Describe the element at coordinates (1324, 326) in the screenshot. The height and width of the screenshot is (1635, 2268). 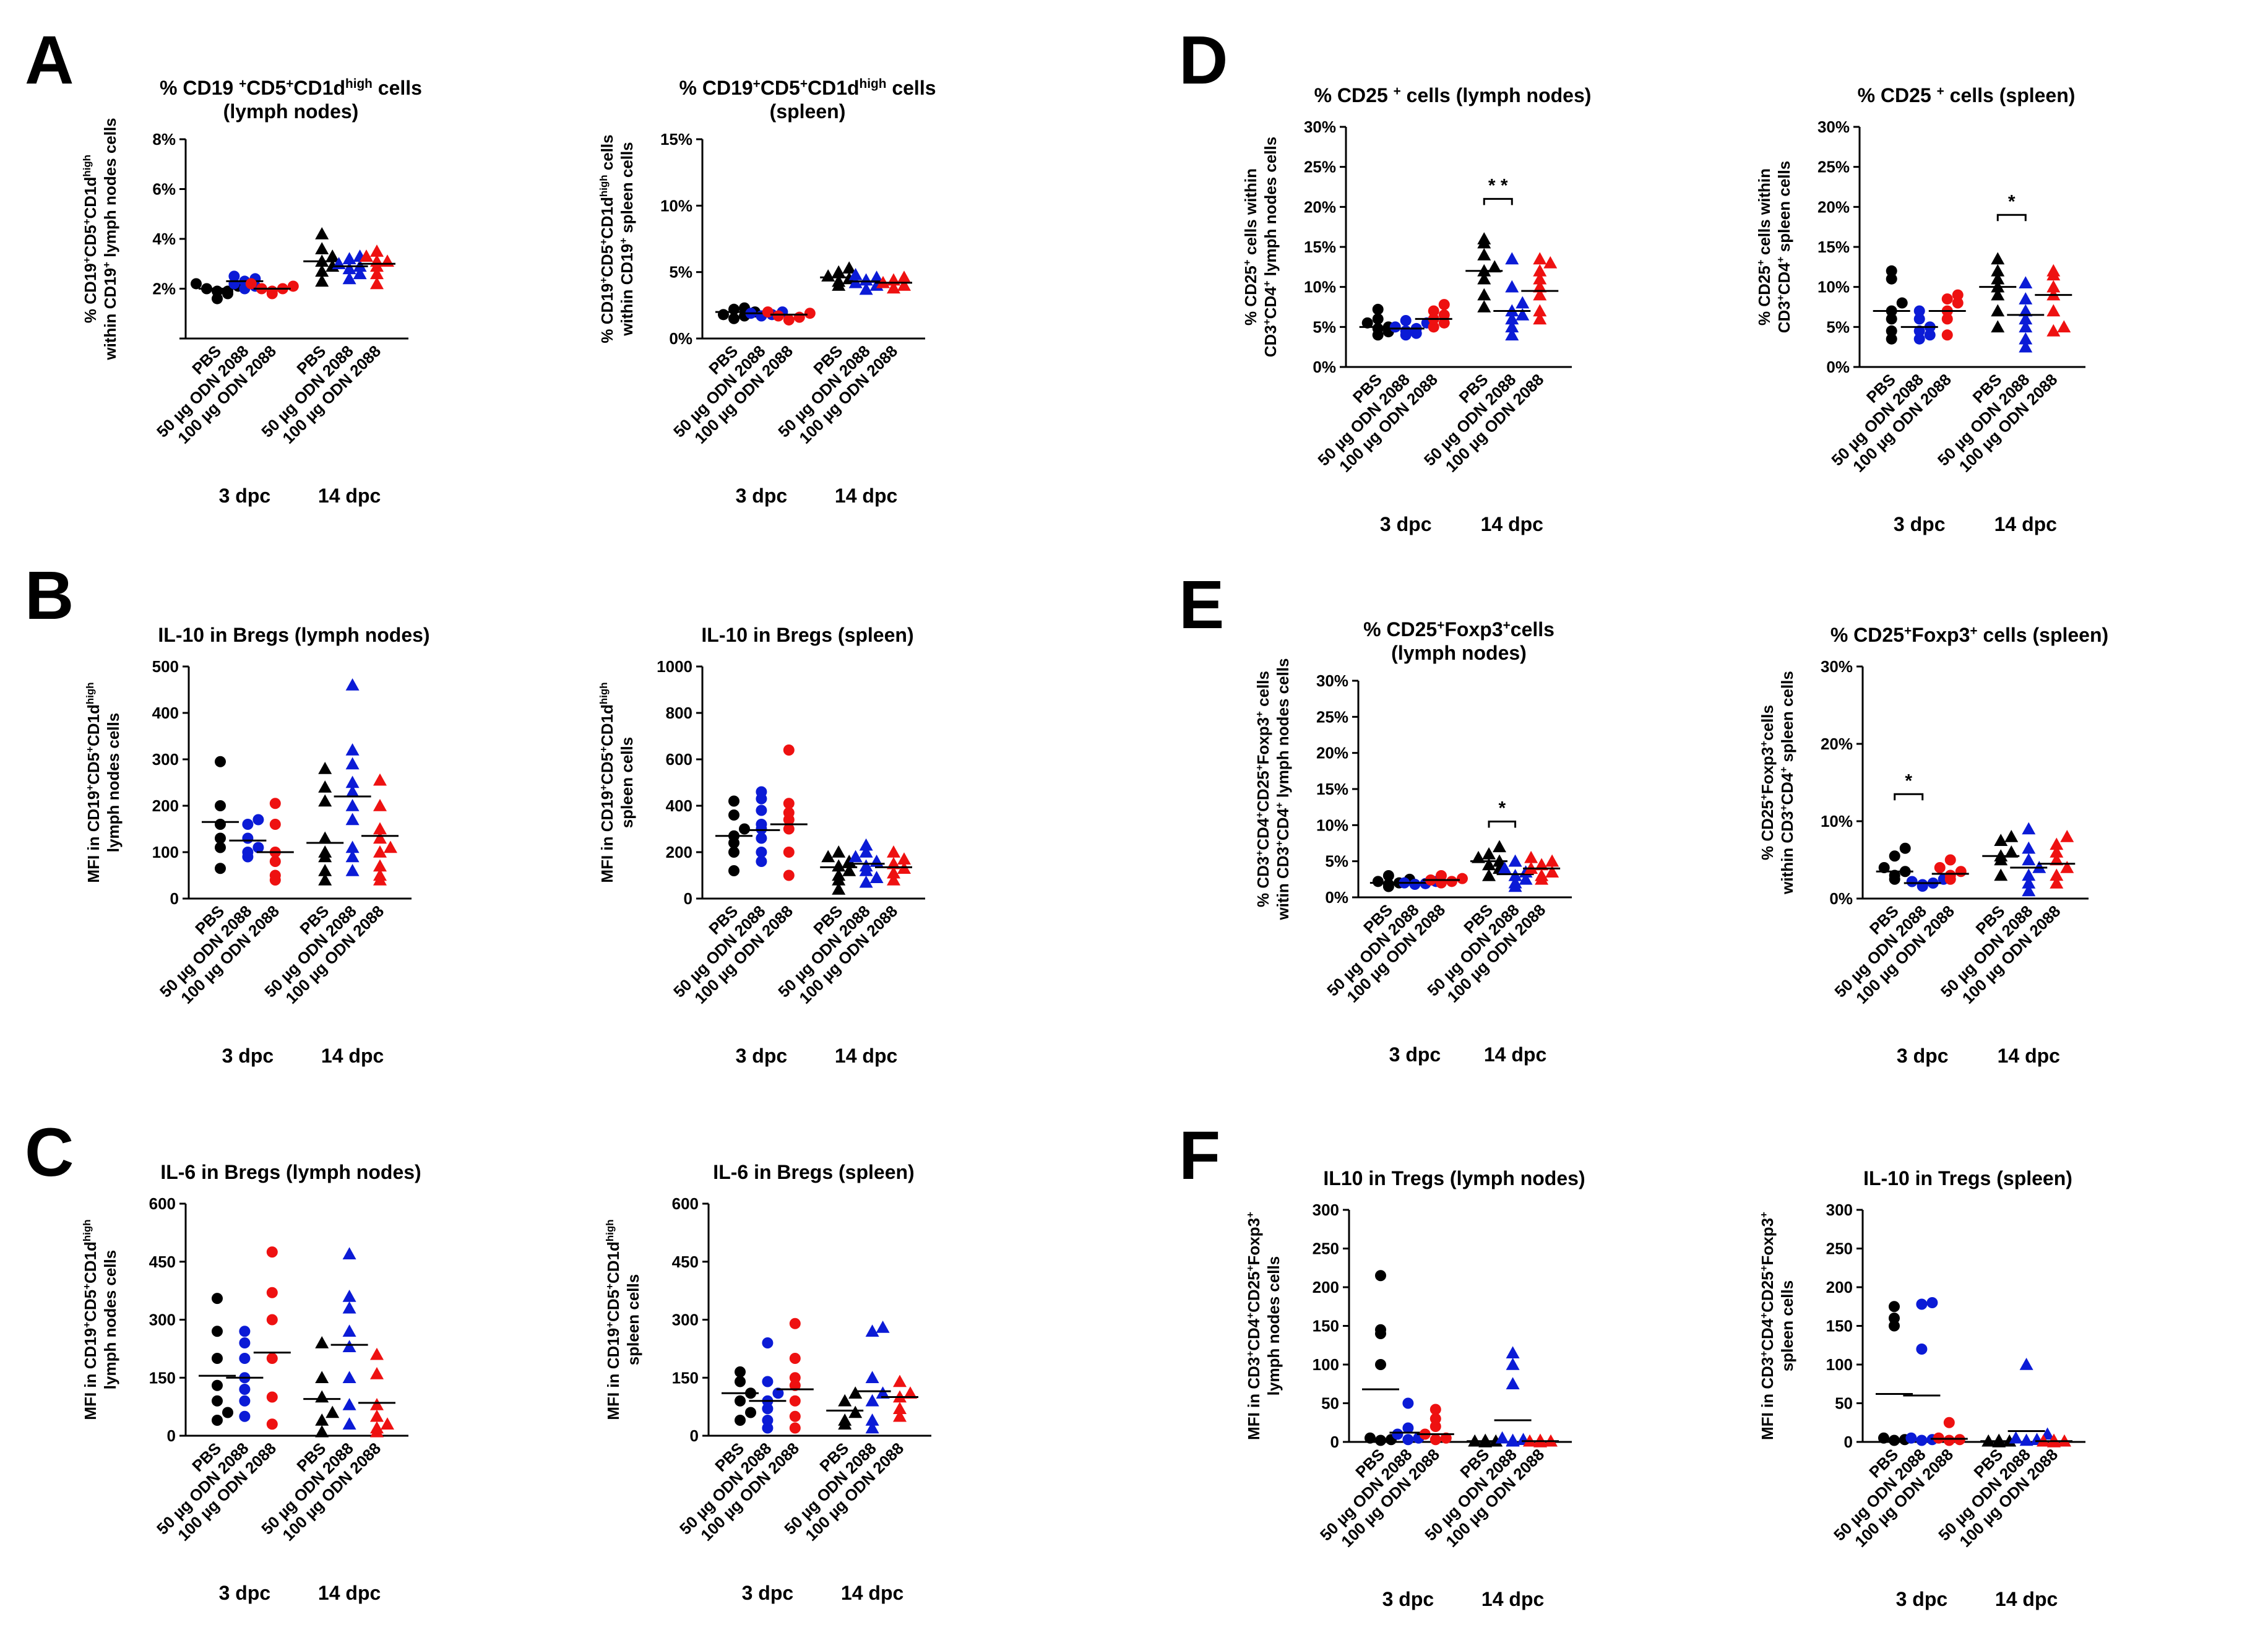
I see `y-tick-label: 5%` at that location.